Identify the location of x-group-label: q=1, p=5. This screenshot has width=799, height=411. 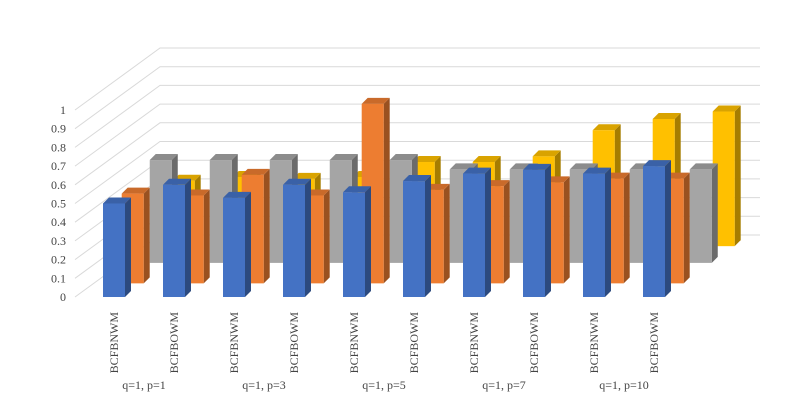
(384, 385).